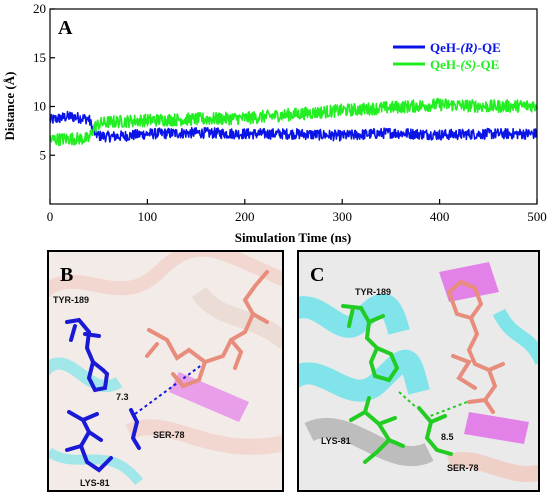  I want to click on ligand-c, so click(476, 346).